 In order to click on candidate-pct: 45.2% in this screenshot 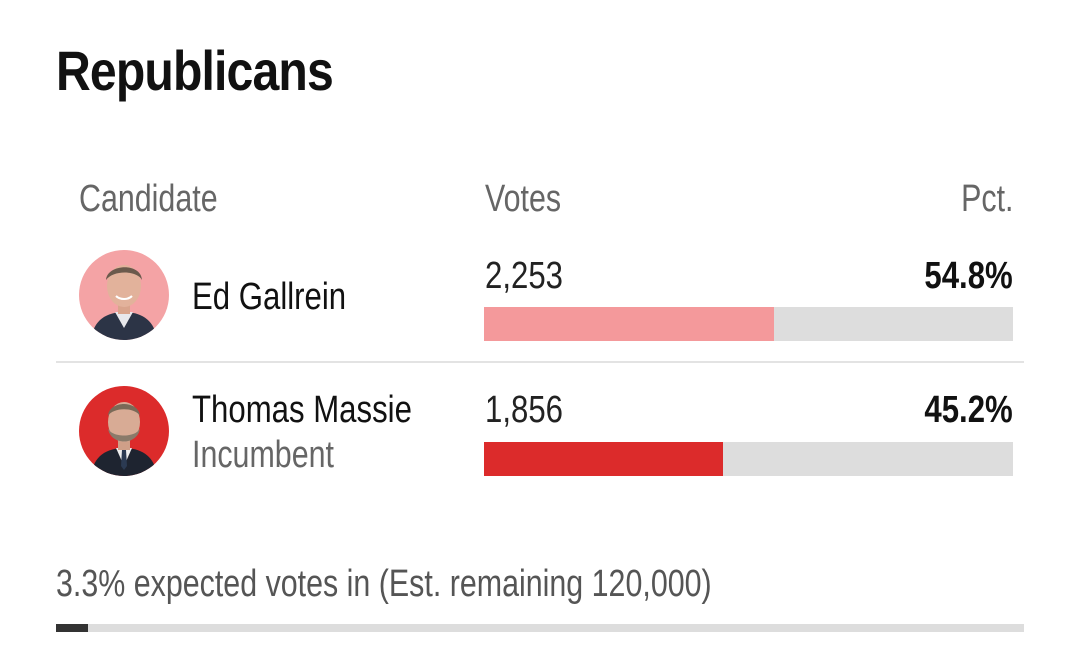, I will do `click(968, 410)`.